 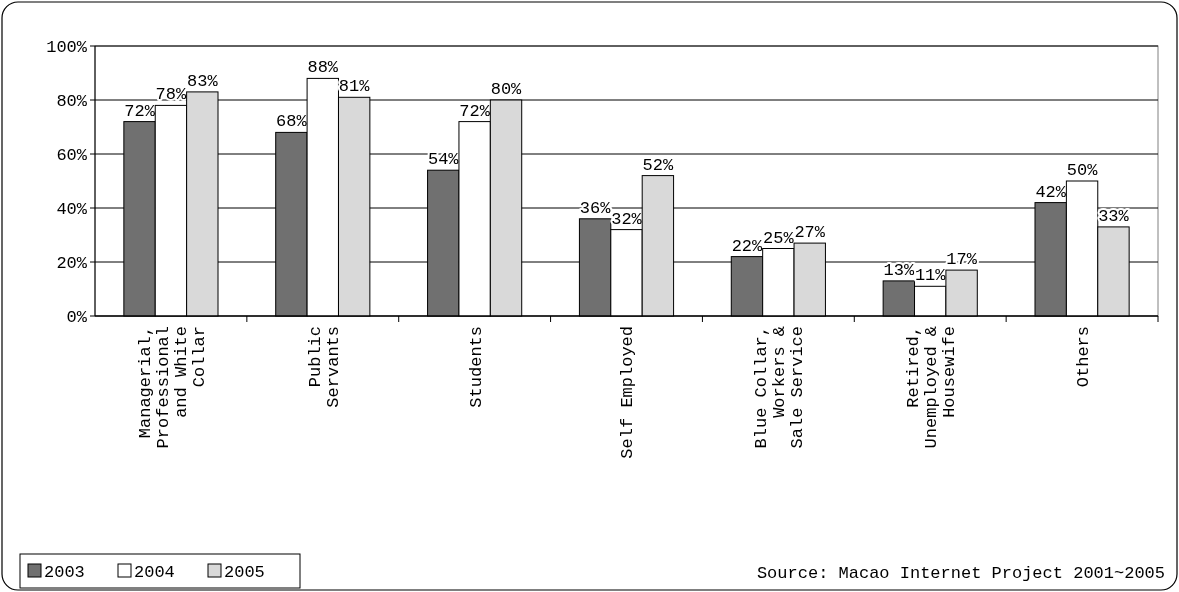 What do you see at coordinates (1084, 357) in the screenshot?
I see `x-tick-label: Others` at bounding box center [1084, 357].